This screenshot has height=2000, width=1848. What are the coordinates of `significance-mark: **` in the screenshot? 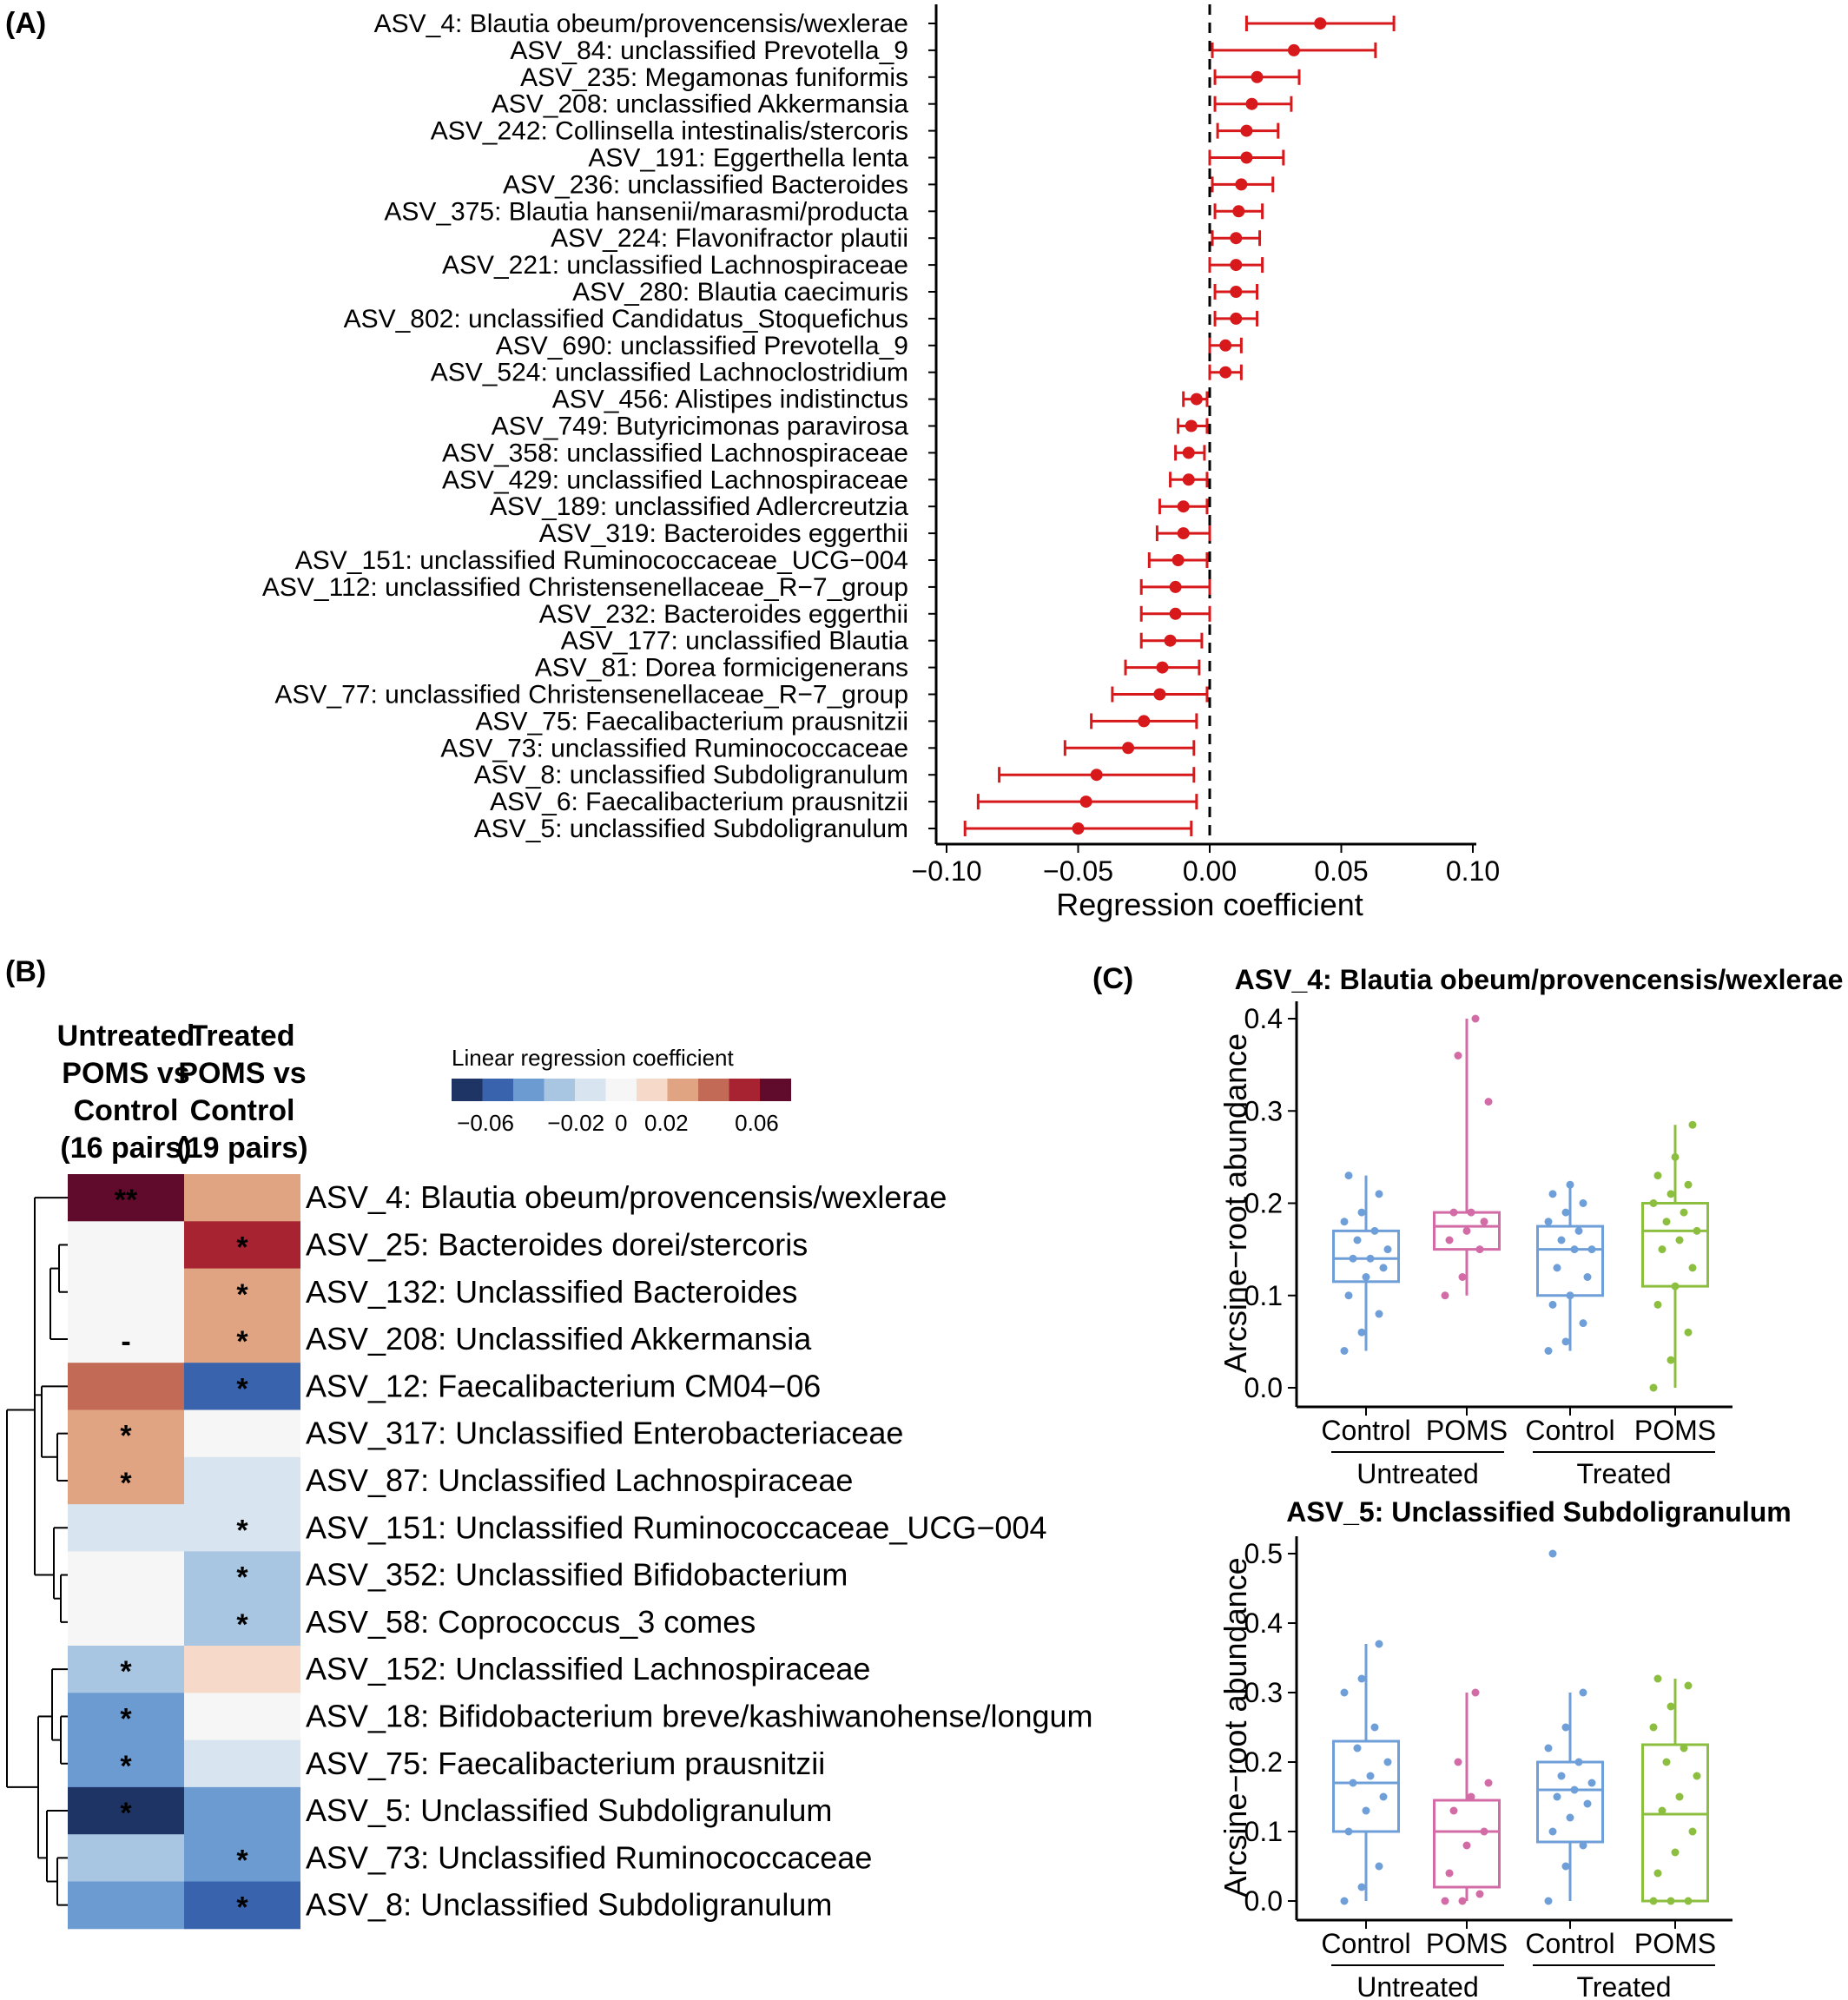 It's located at (127, 1200).